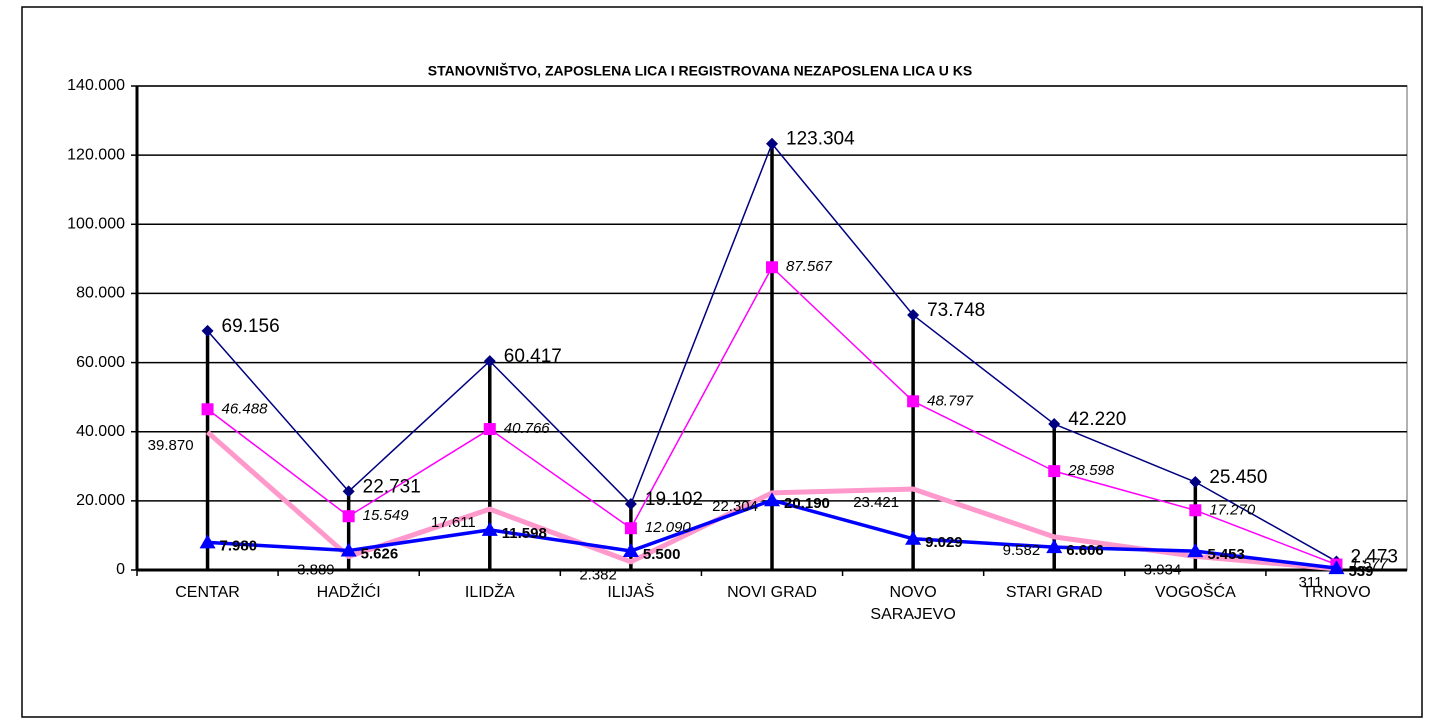 The width and height of the screenshot is (1431, 724). Describe the element at coordinates (96, 154) in the screenshot. I see `y-tick-label: 120.000` at that location.